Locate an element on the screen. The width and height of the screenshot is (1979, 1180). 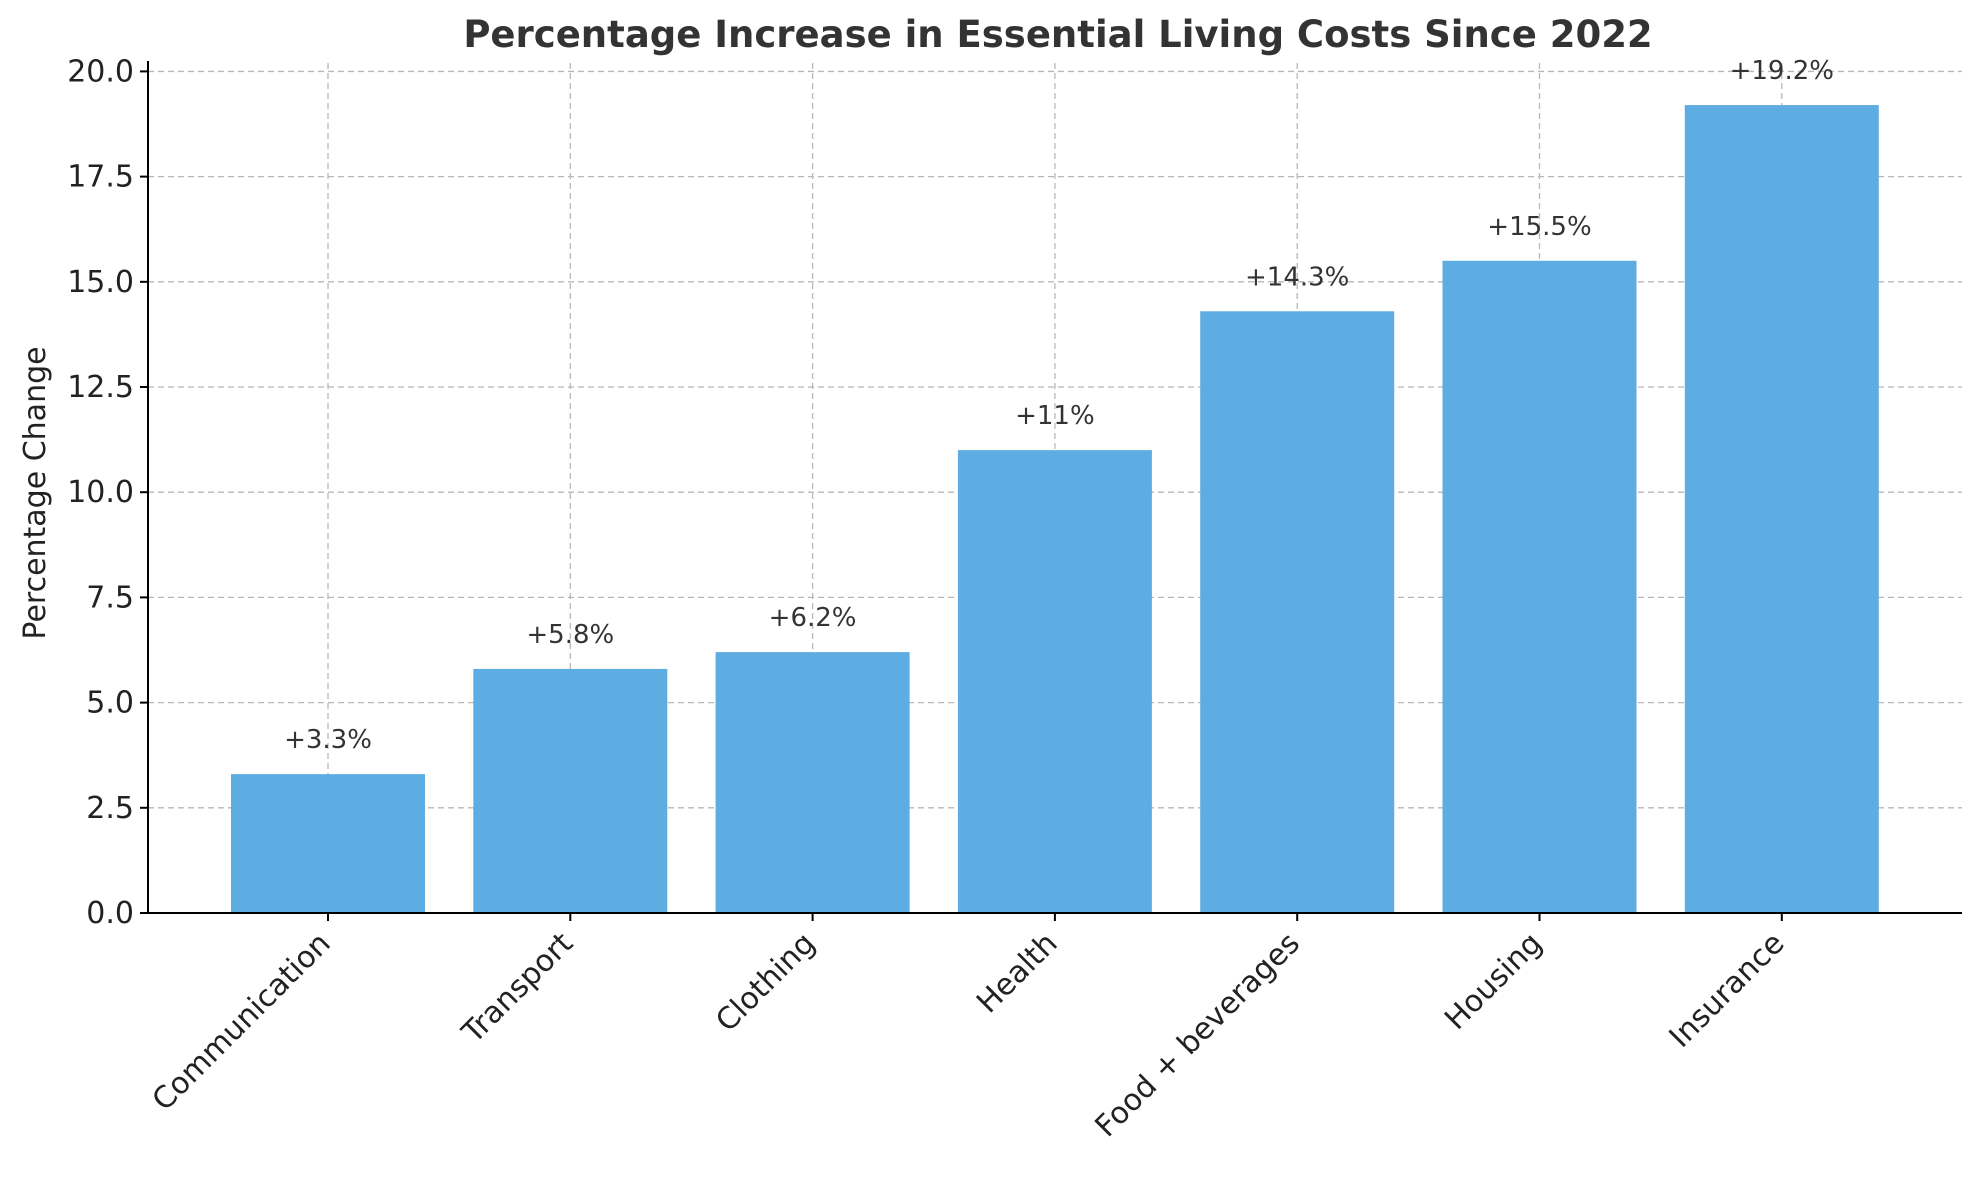
y-tick-label: 15.0 is located at coordinates (100, 282).